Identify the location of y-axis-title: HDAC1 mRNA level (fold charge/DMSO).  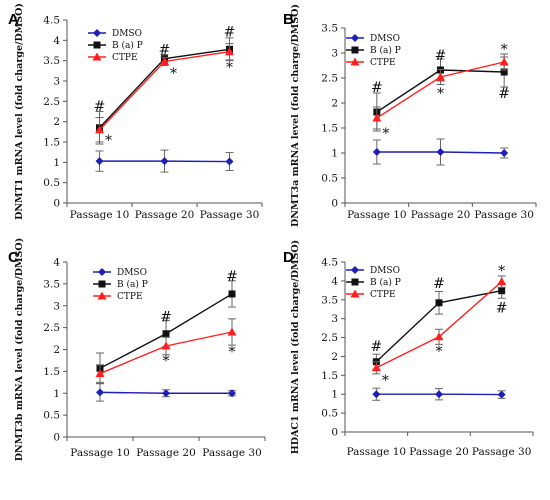
(295, 347).